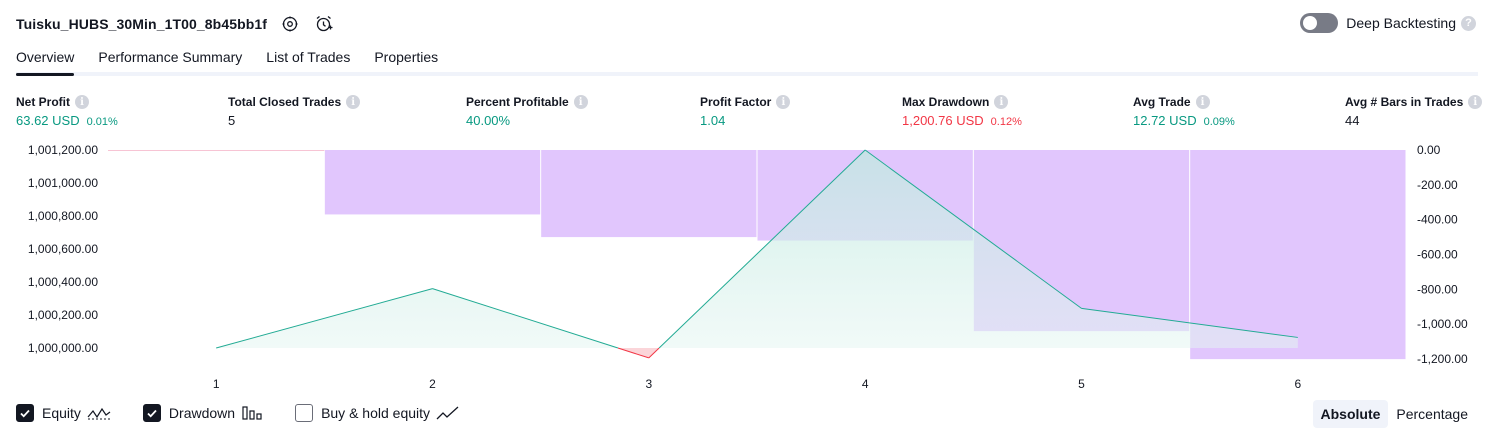 The height and width of the screenshot is (438, 1494). What do you see at coordinates (1081, 384) in the screenshot?
I see `x-axis-tick-label: 5` at bounding box center [1081, 384].